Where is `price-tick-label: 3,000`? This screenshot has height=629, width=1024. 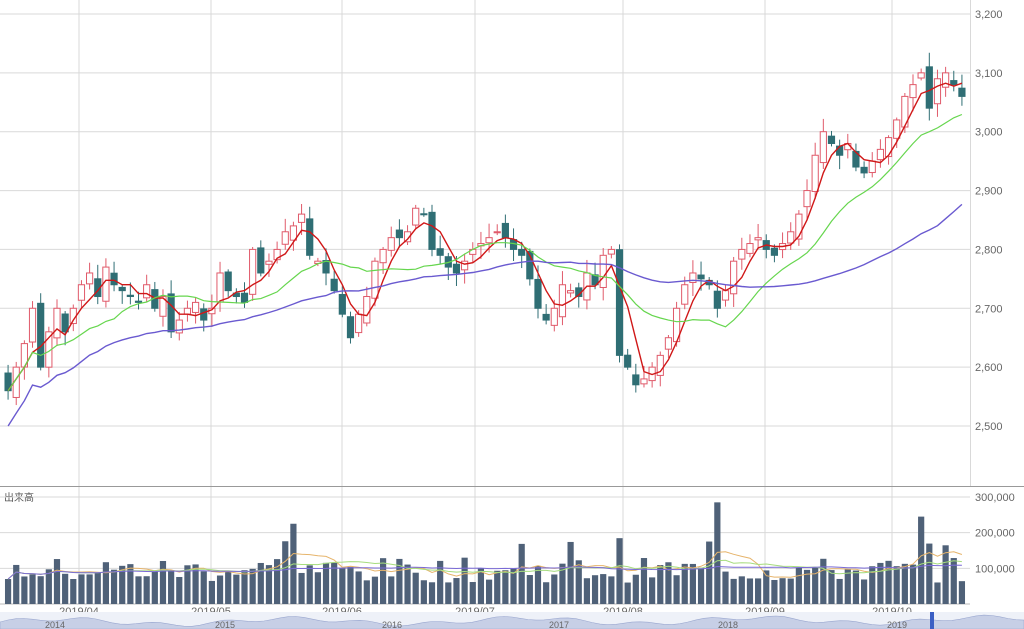 price-tick-label: 3,000 is located at coordinates (989, 133).